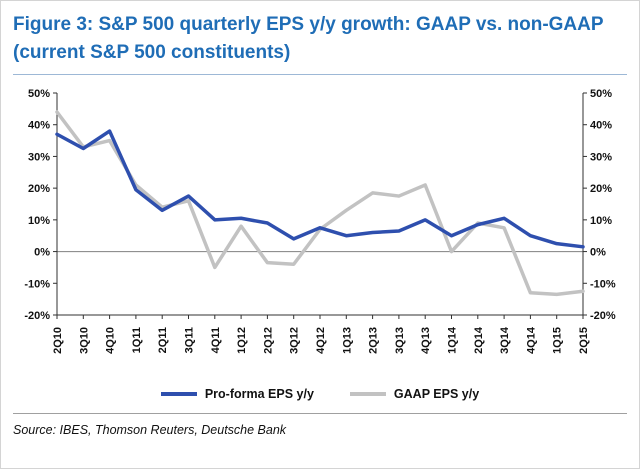 The width and height of the screenshot is (640, 469). I want to click on legend-item-proforma: Pro-forma EPS y/y, so click(237, 394).